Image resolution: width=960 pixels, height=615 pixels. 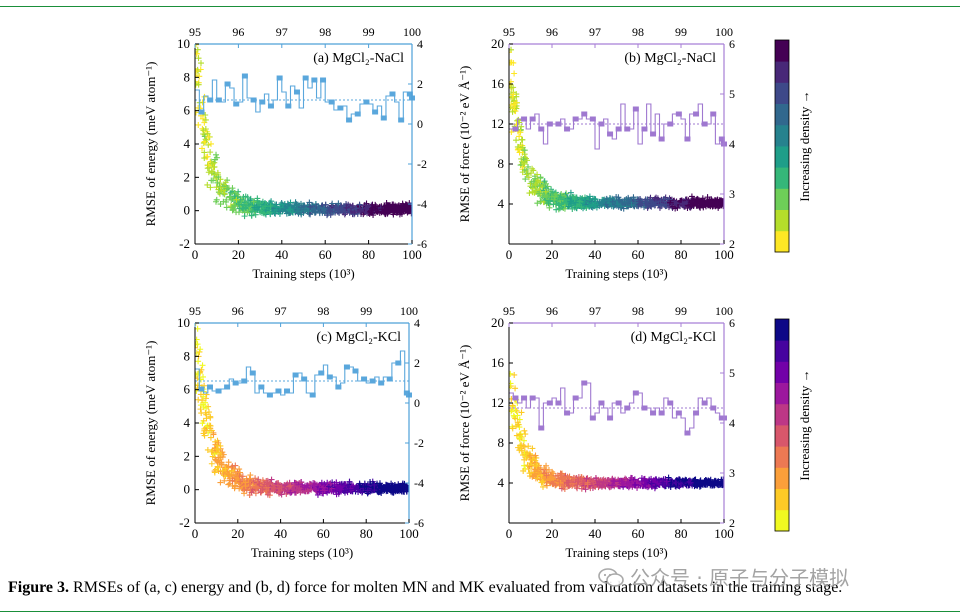 I want to click on top-x-tick-label: 100, so click(x=409, y=311).